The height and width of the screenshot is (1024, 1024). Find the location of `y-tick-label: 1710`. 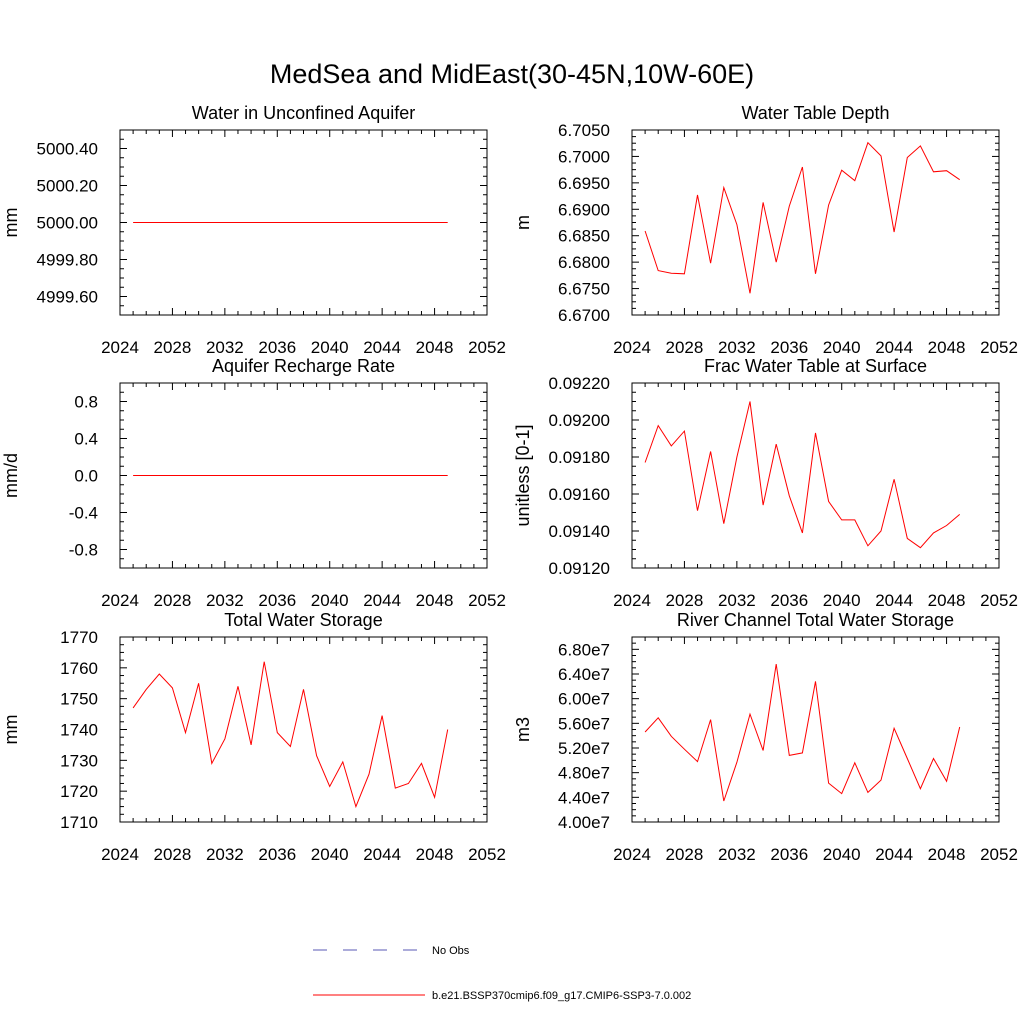

y-tick-label: 1710 is located at coordinates (79, 822).